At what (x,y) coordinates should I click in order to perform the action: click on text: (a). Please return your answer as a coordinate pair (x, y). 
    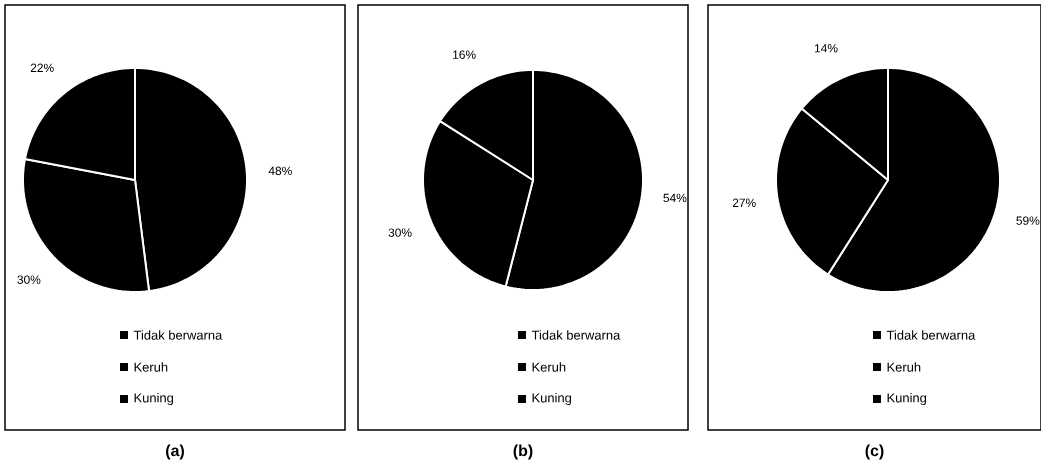
    Looking at the image, I should click on (175, 452).